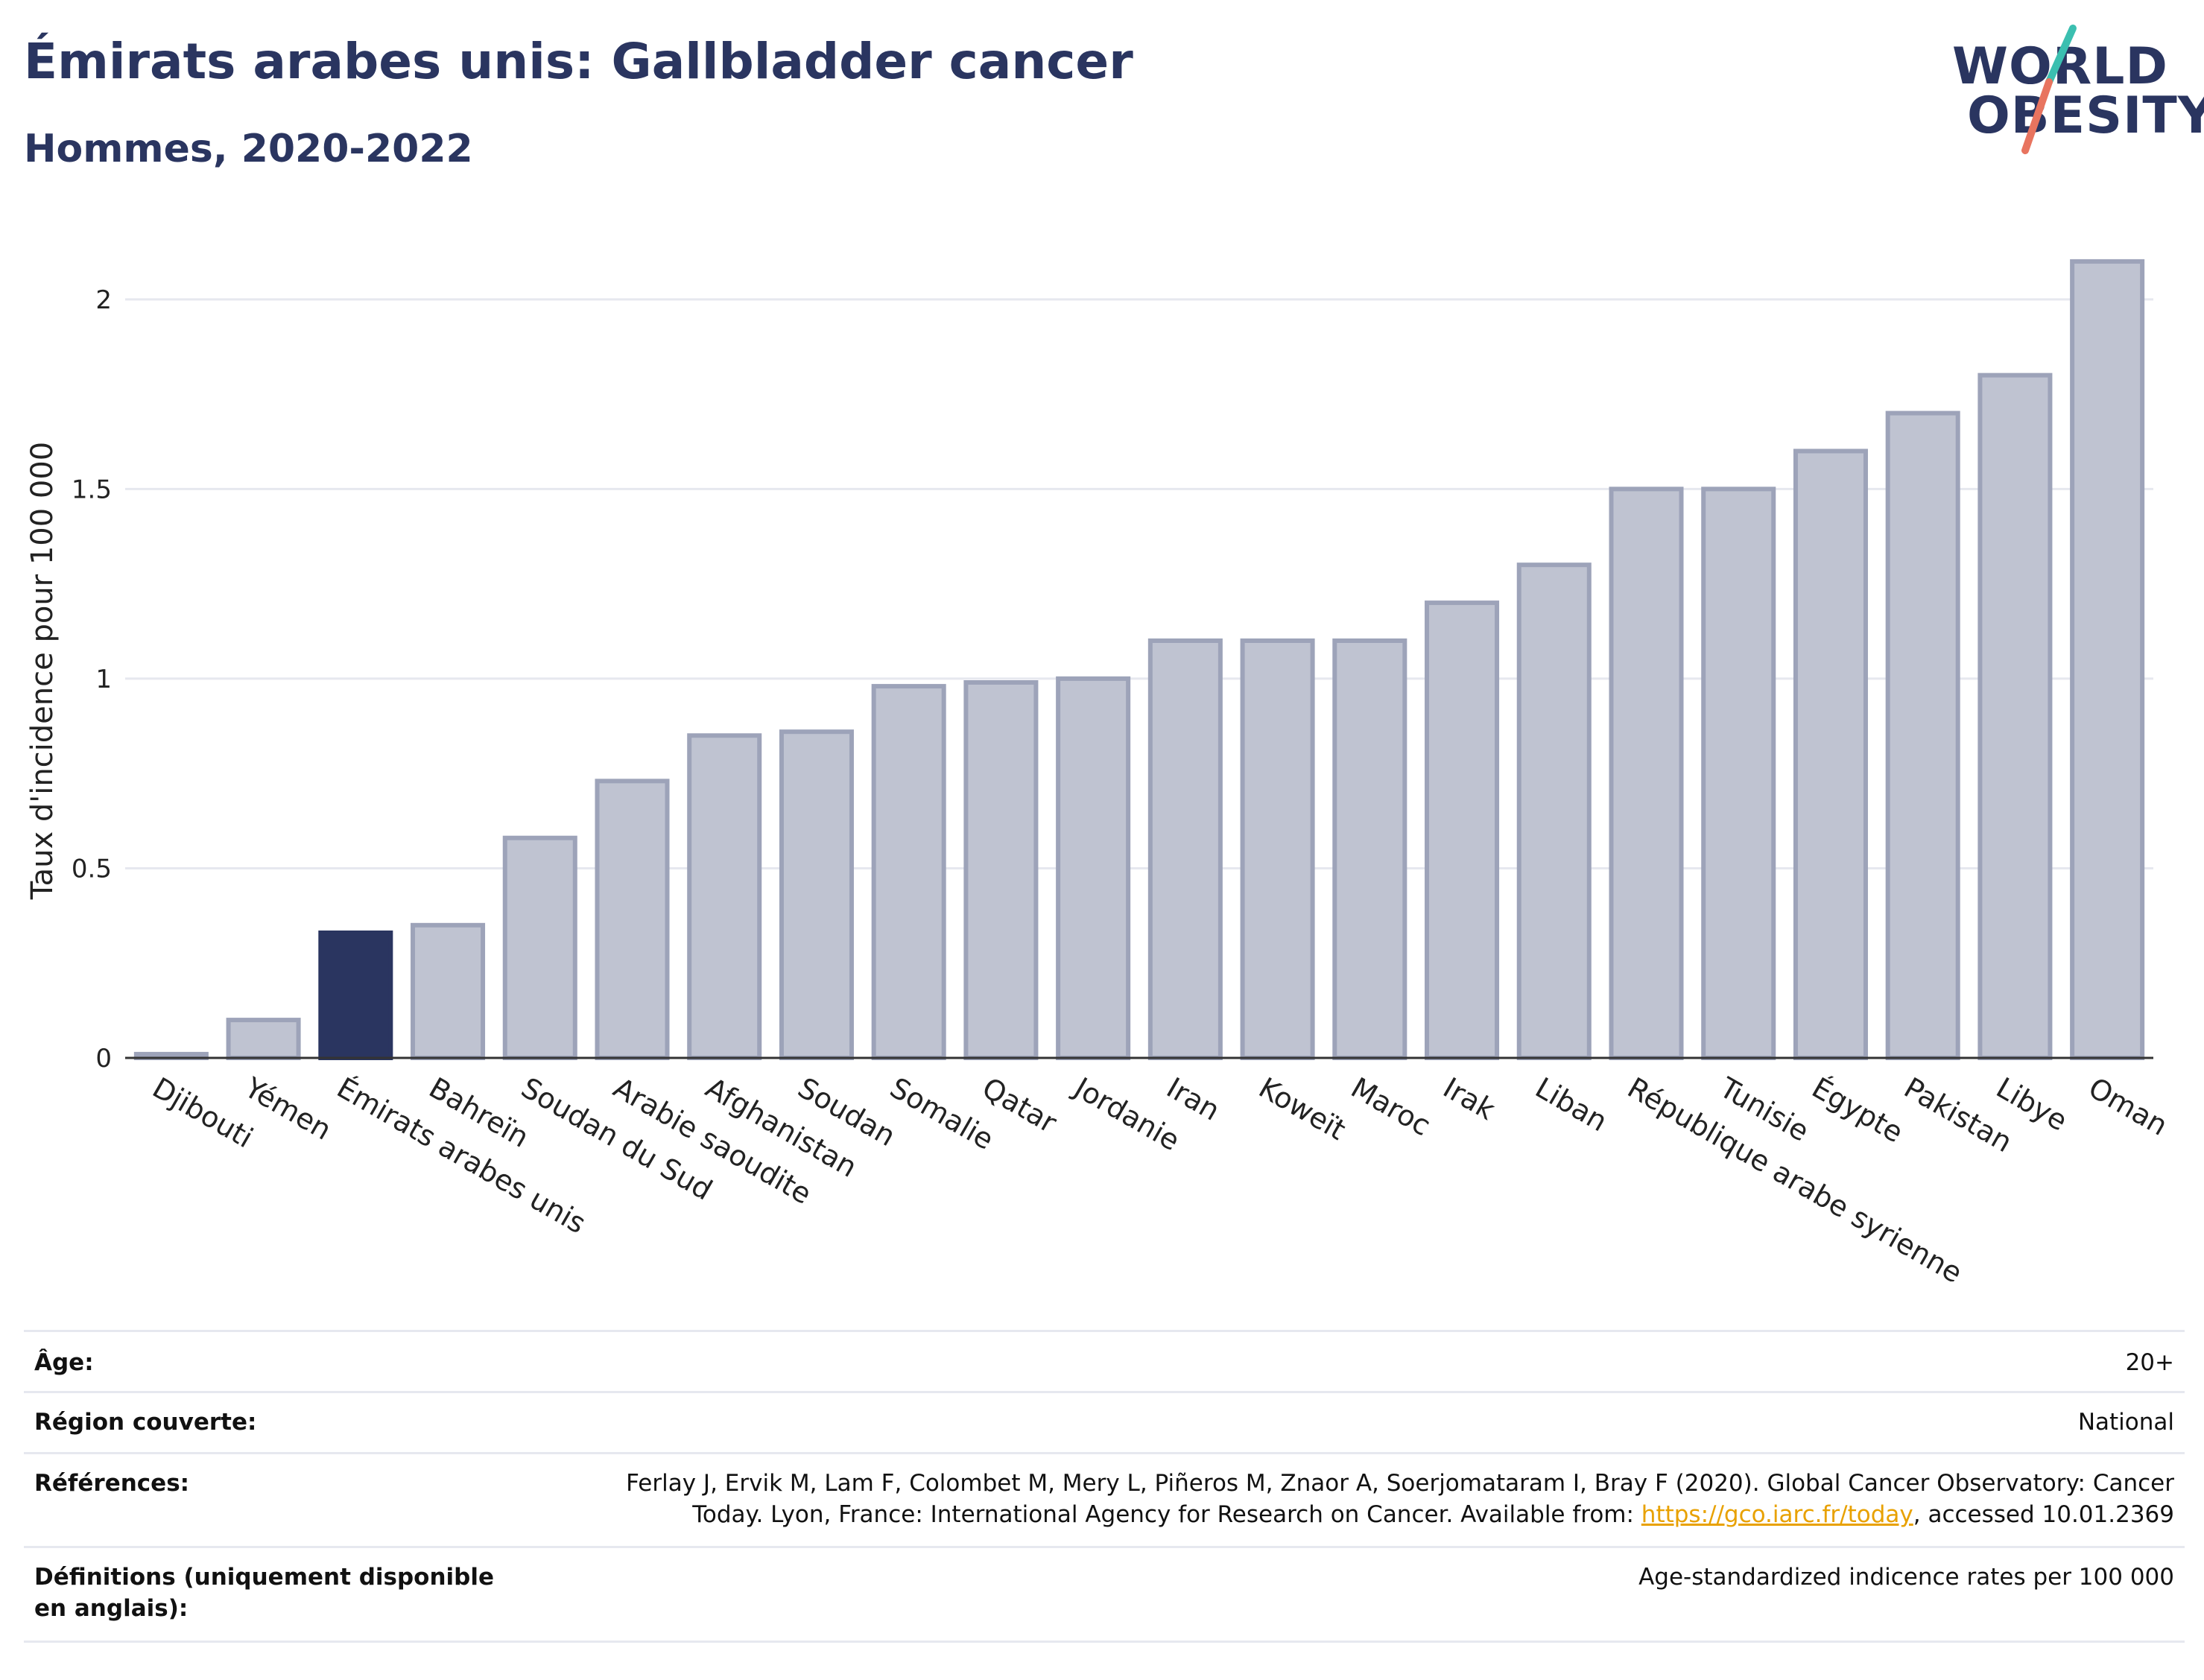  I want to click on chart-subtitle: Hommes, 2020-2022, so click(248, 149).